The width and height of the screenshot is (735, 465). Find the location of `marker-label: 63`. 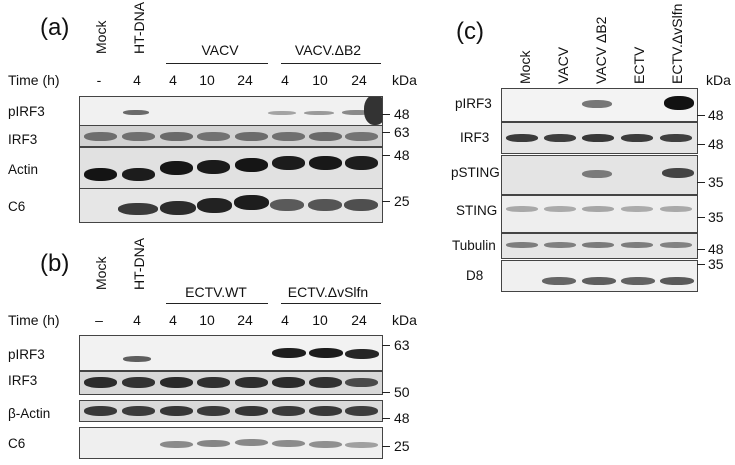

marker-label: 63 is located at coordinates (402, 132).